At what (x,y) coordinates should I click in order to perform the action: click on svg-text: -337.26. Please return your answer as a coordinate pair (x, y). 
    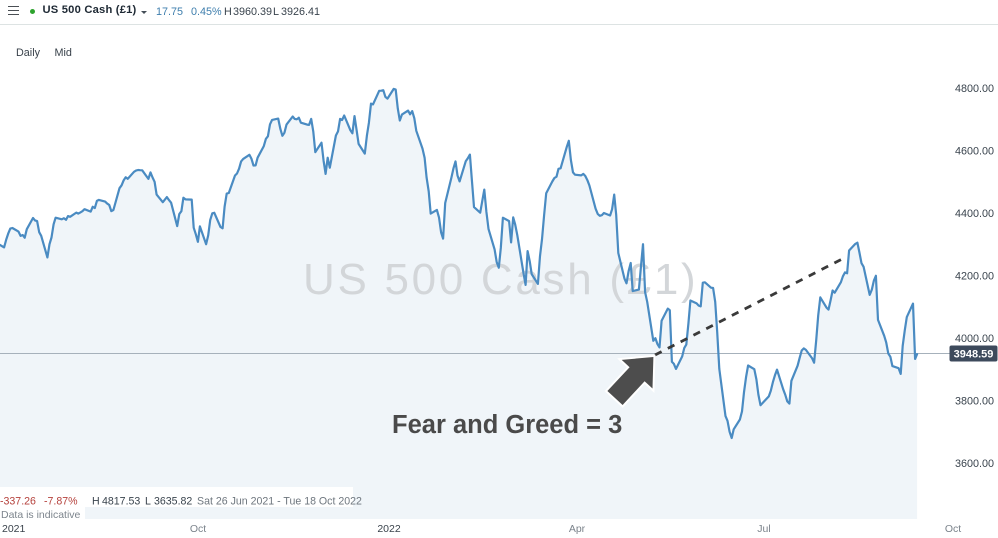
    Looking at the image, I should click on (18, 502).